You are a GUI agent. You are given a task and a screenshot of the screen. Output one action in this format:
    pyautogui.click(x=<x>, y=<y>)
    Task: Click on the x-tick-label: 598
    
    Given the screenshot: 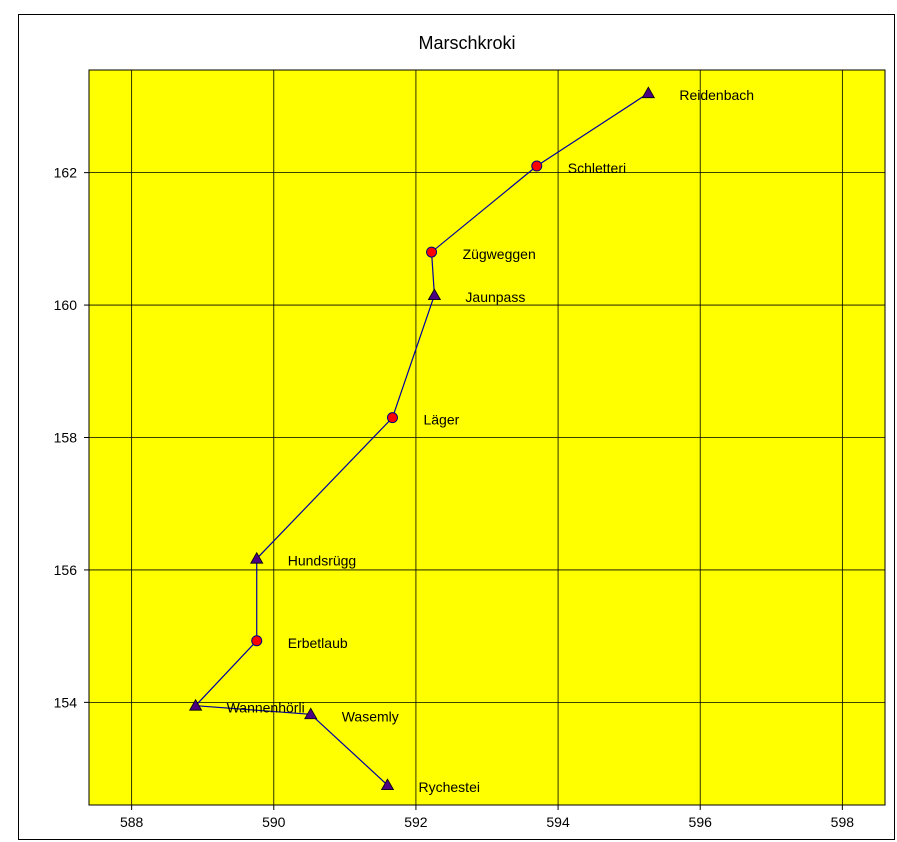 What is the action you would take?
    pyautogui.click(x=843, y=822)
    